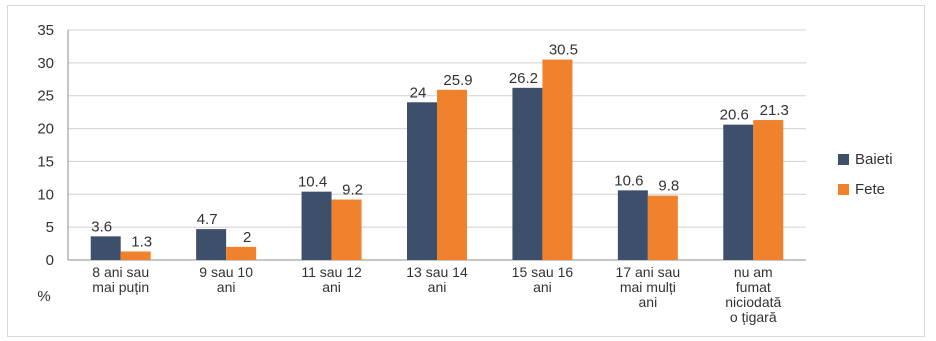 Image resolution: width=936 pixels, height=341 pixels. What do you see at coordinates (563, 50) in the screenshot?
I see `data-label: 30.5` at bounding box center [563, 50].